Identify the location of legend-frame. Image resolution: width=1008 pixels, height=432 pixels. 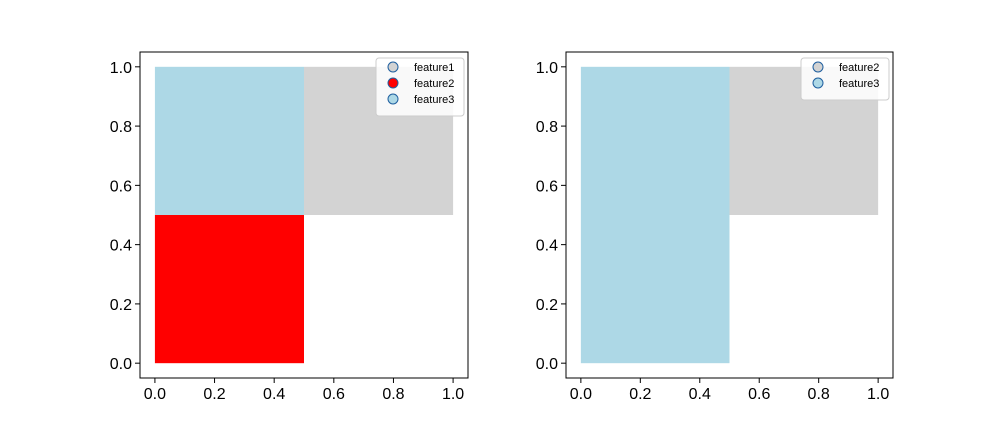
(420, 87).